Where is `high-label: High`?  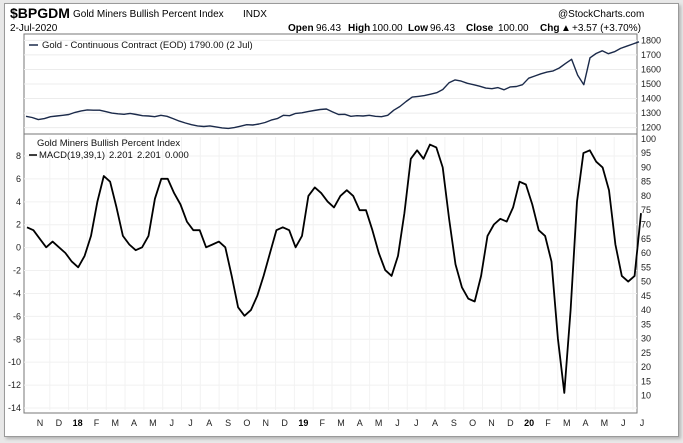 high-label: High is located at coordinates (359, 28).